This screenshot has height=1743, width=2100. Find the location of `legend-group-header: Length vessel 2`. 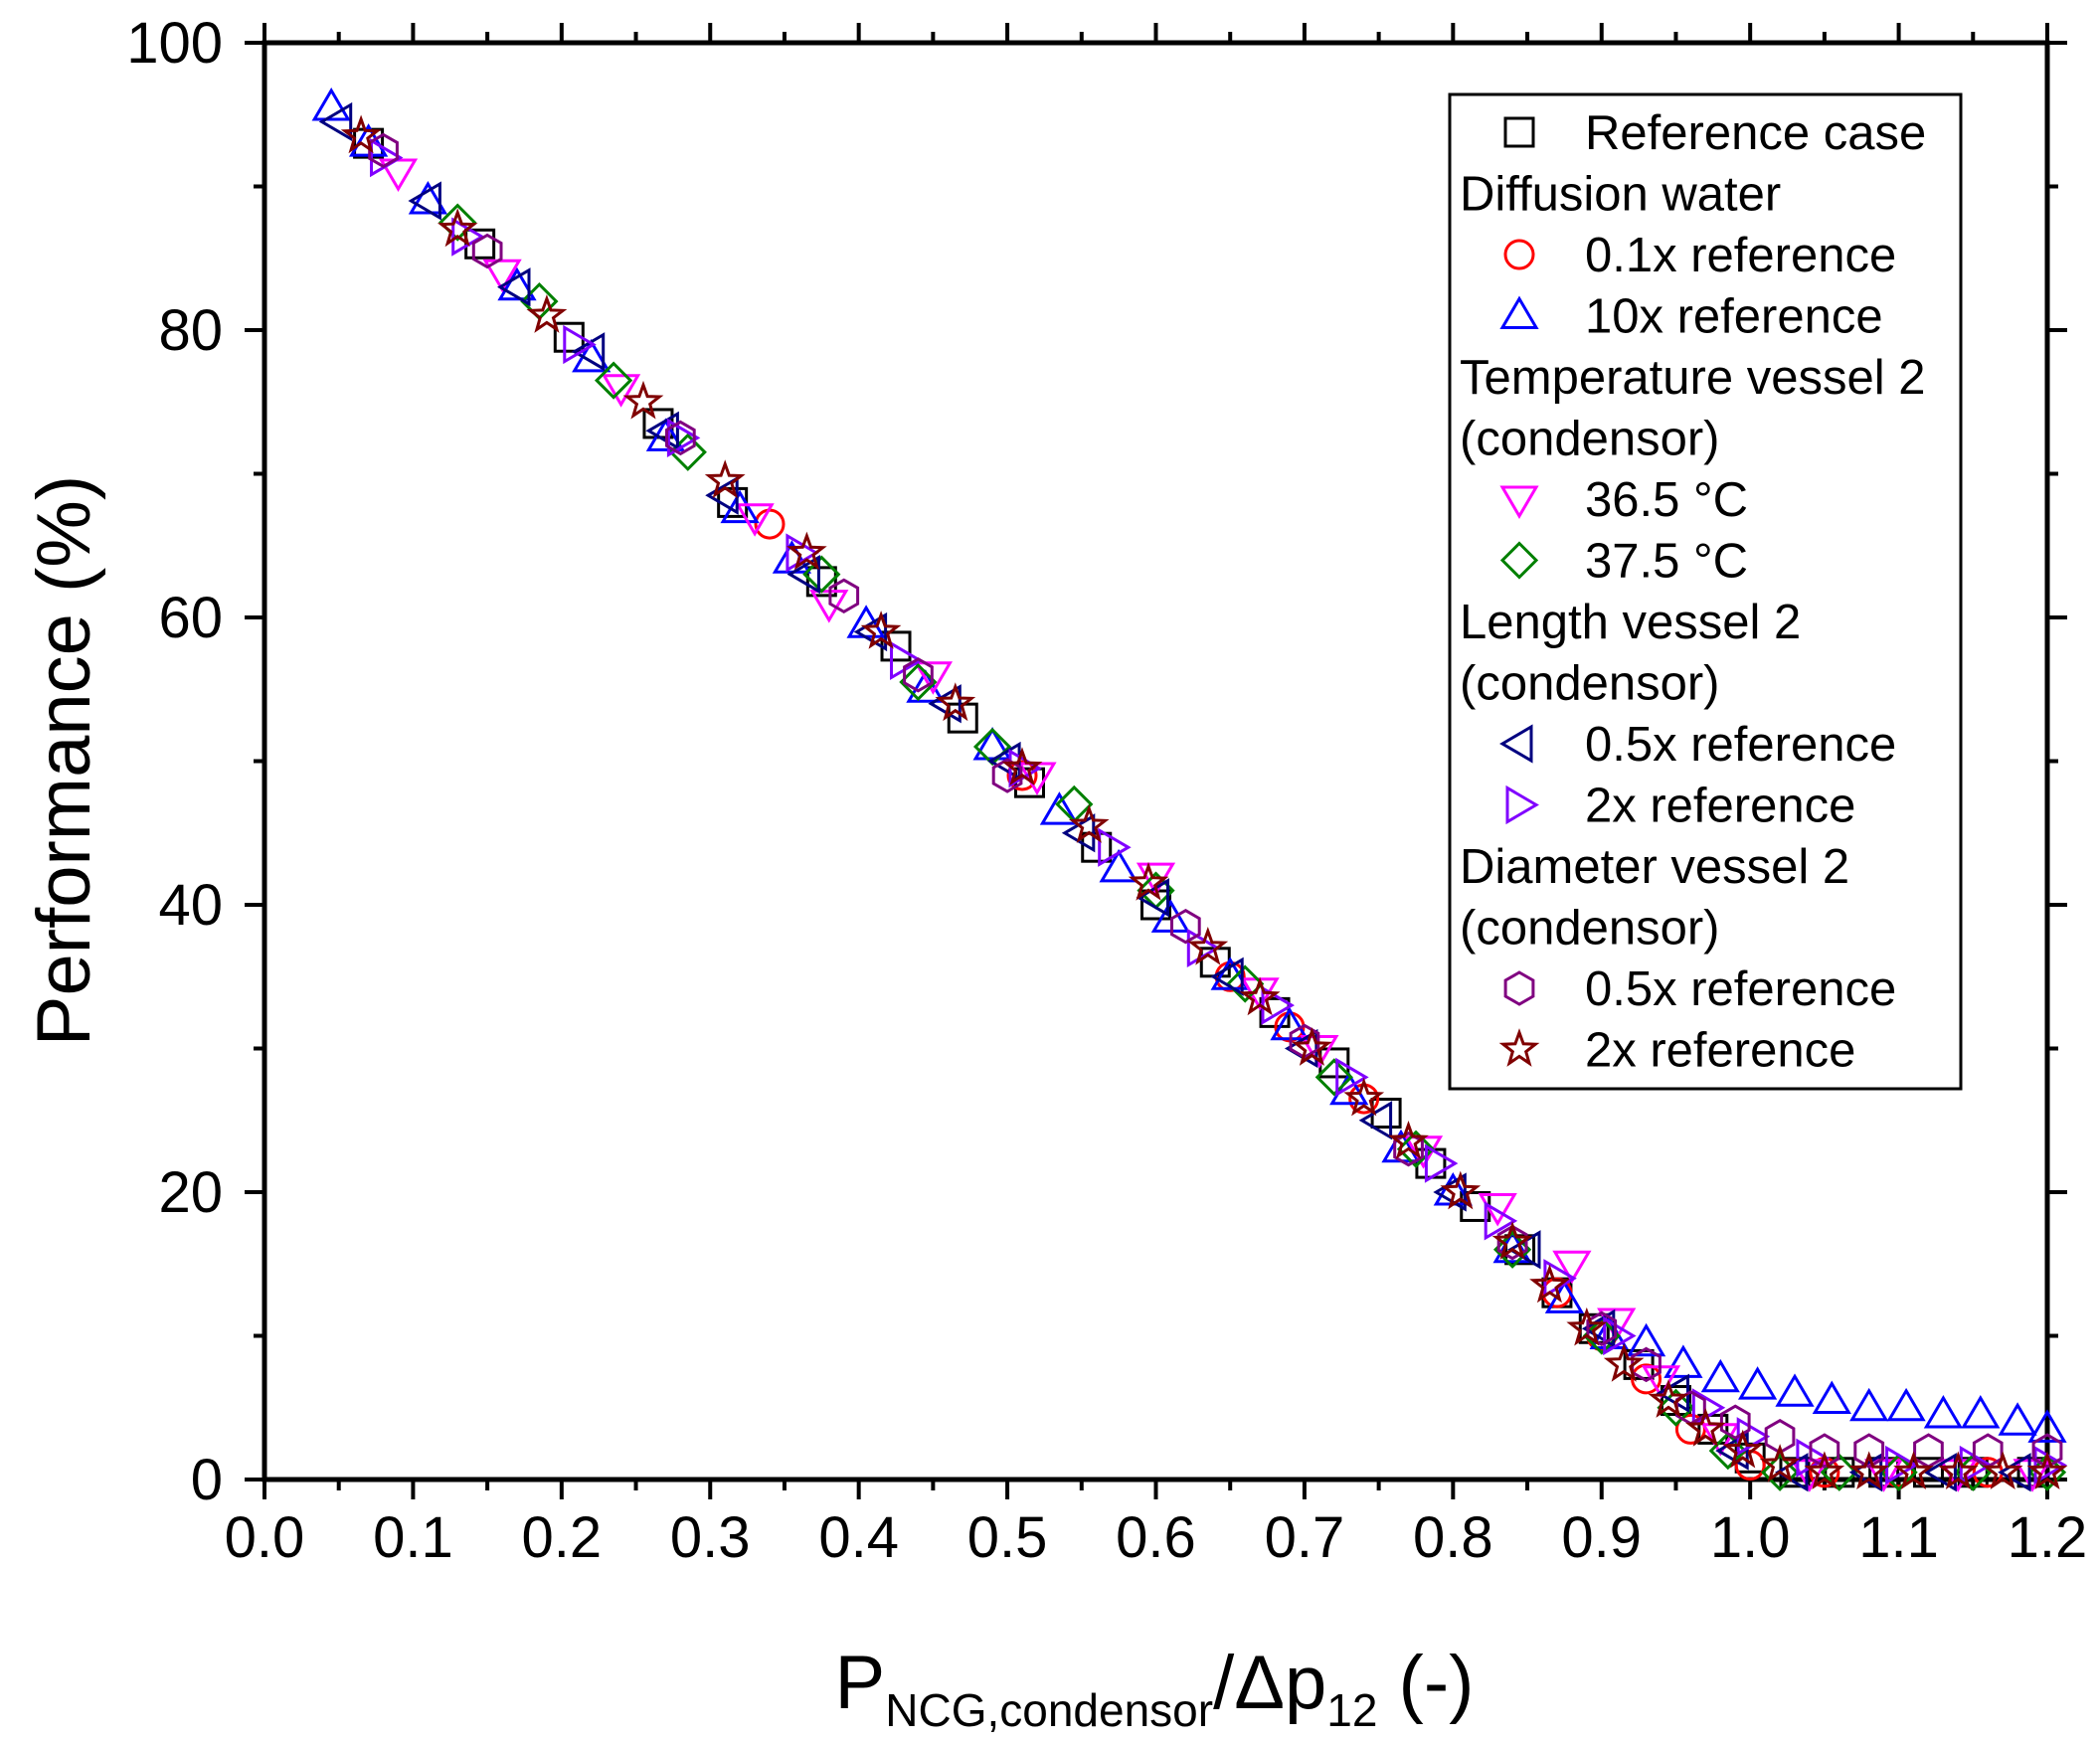

legend-group-header: Length vessel 2 is located at coordinates (1630, 622).